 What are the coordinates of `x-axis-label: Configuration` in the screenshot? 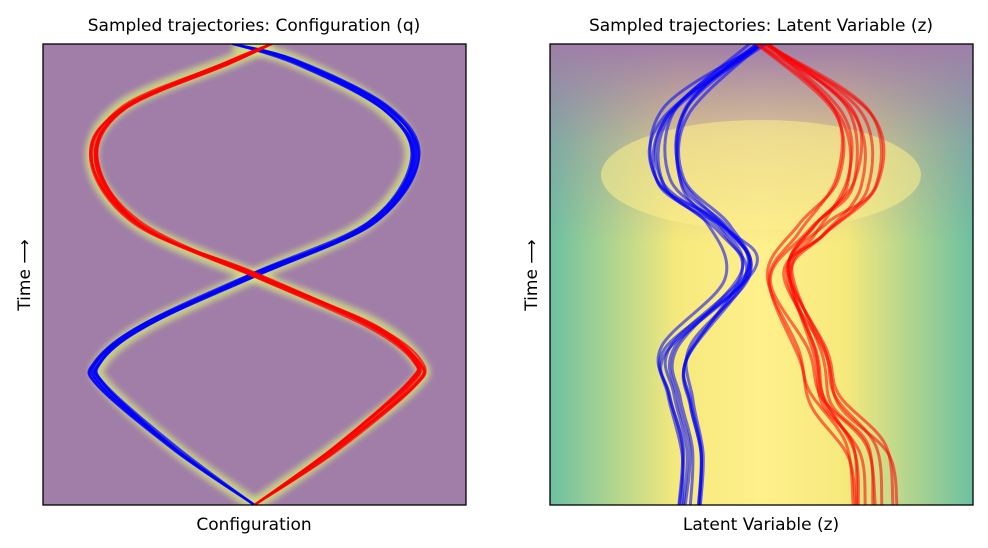 It's located at (253, 525).